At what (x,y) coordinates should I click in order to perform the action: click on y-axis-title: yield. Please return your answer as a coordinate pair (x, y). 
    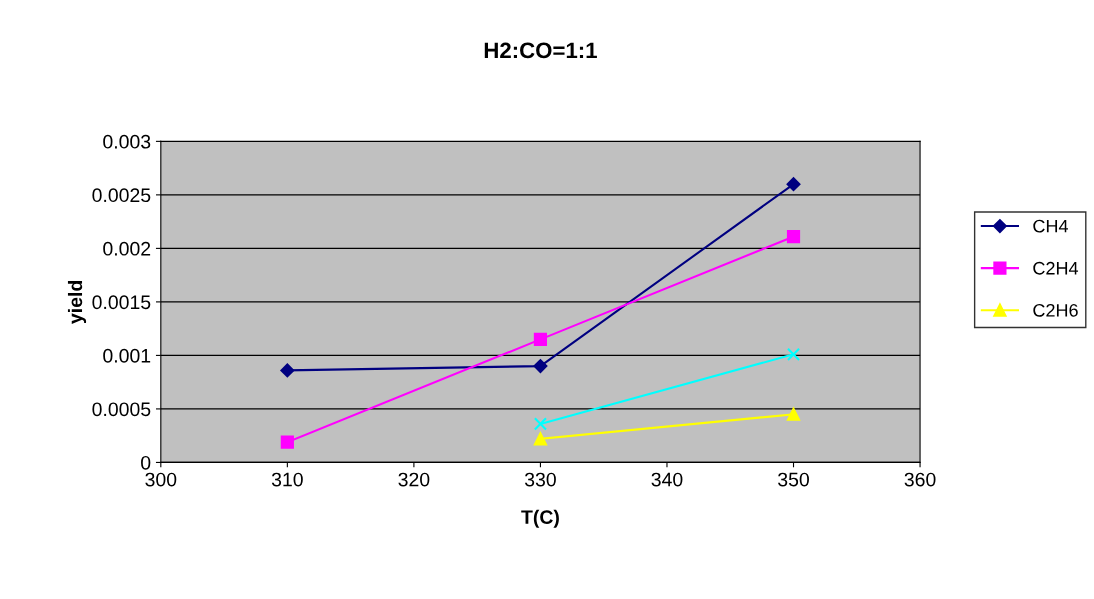
    Looking at the image, I should click on (77, 302).